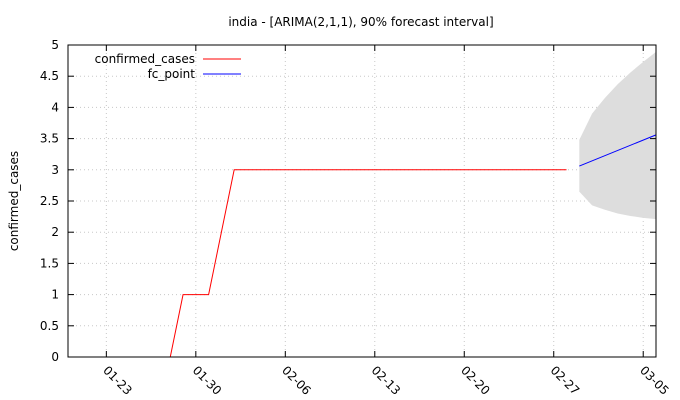 Image resolution: width=680 pixels, height=400 pixels. I want to click on x-tick-label: 01-23, so click(117, 380).